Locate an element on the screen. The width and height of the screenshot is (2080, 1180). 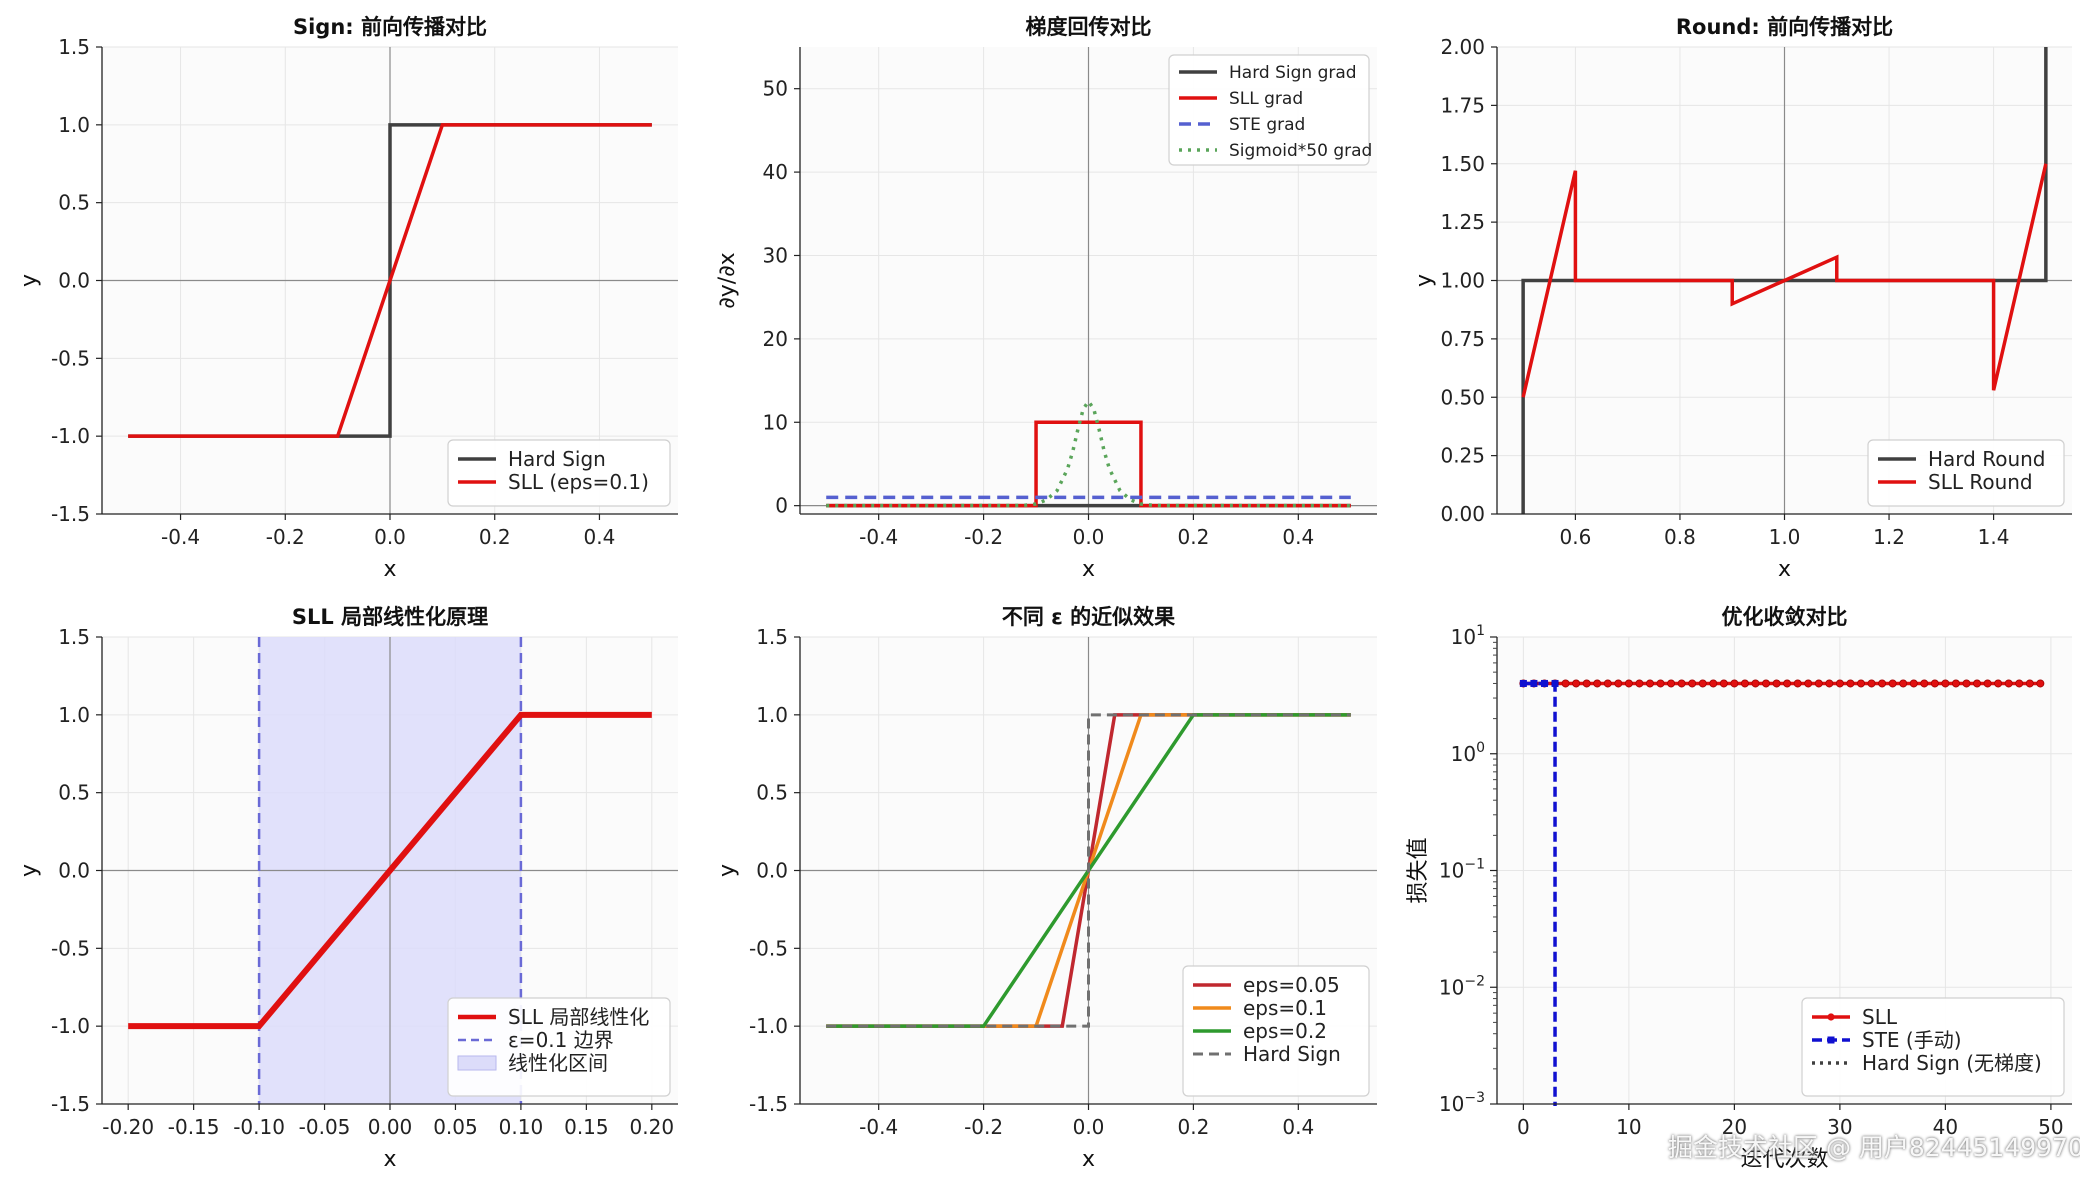
y-tick-label: 0.75 is located at coordinates (1462, 339).